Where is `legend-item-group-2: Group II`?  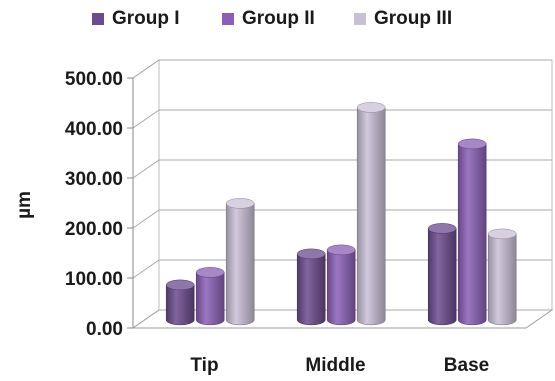
legend-item-group-2: Group II is located at coordinates (268, 19).